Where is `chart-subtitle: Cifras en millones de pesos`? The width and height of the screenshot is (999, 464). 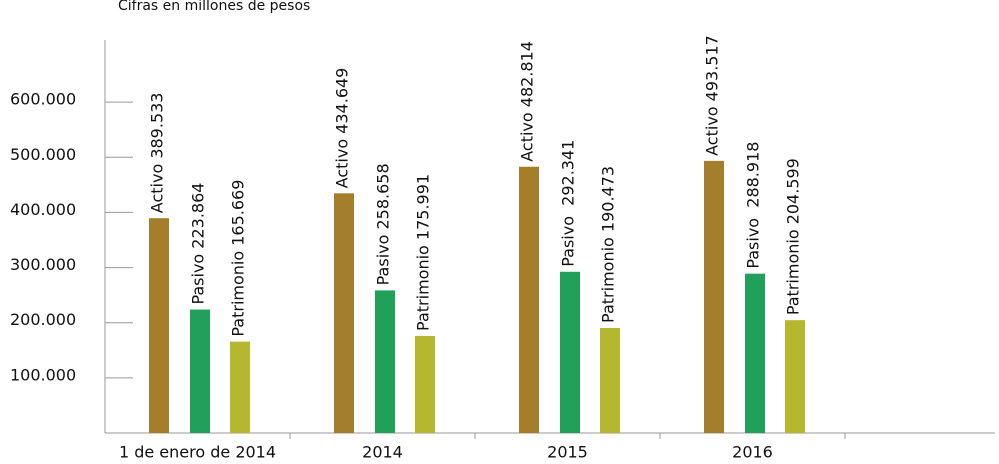 chart-subtitle: Cifras en millones de pesos is located at coordinates (214, 7).